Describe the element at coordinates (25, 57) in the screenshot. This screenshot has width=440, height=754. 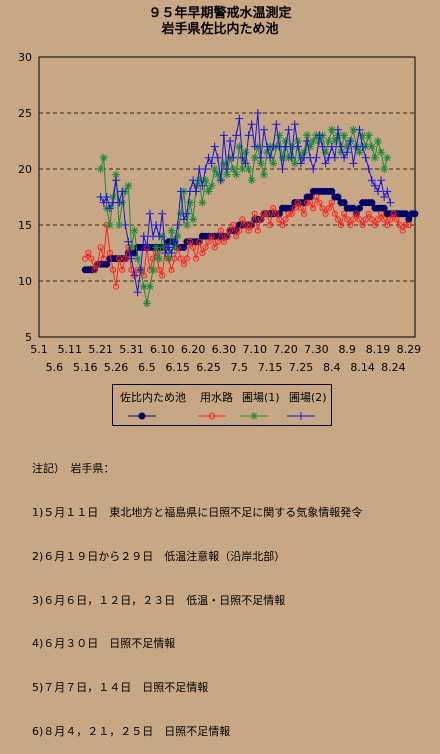
I see `y-tick-label-5: 30` at that location.